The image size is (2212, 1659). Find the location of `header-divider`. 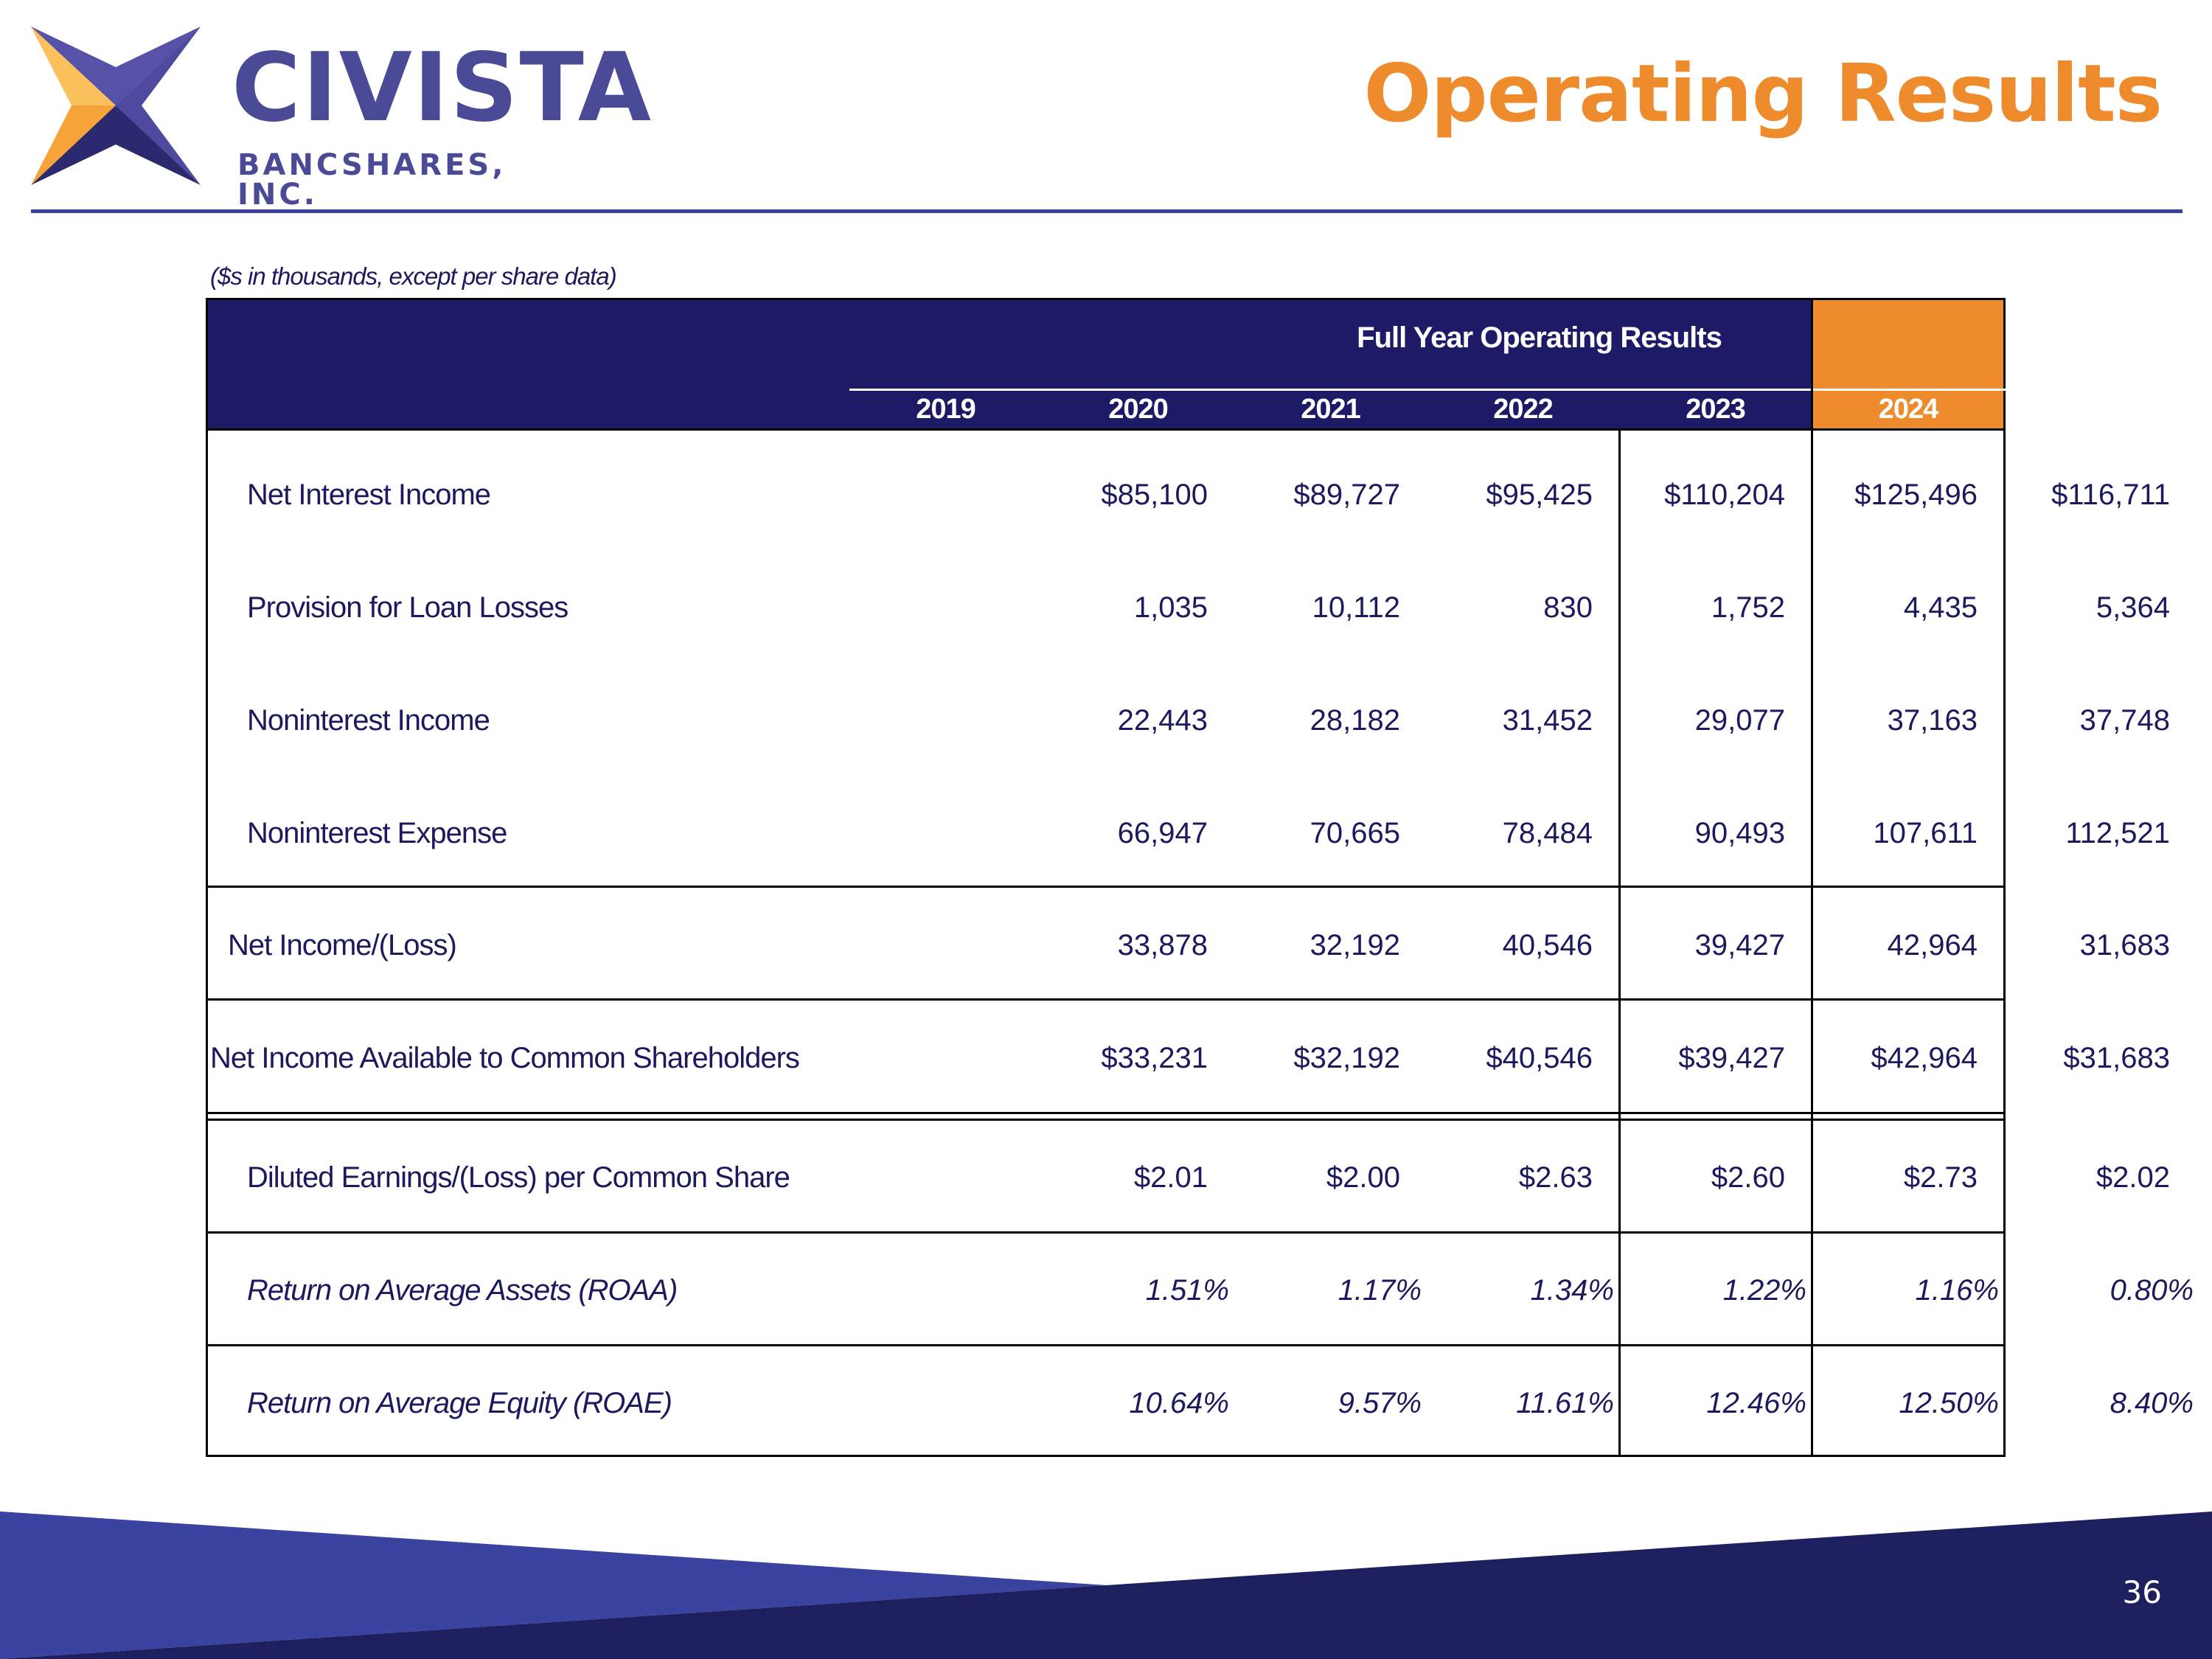

header-divider is located at coordinates (1107, 211).